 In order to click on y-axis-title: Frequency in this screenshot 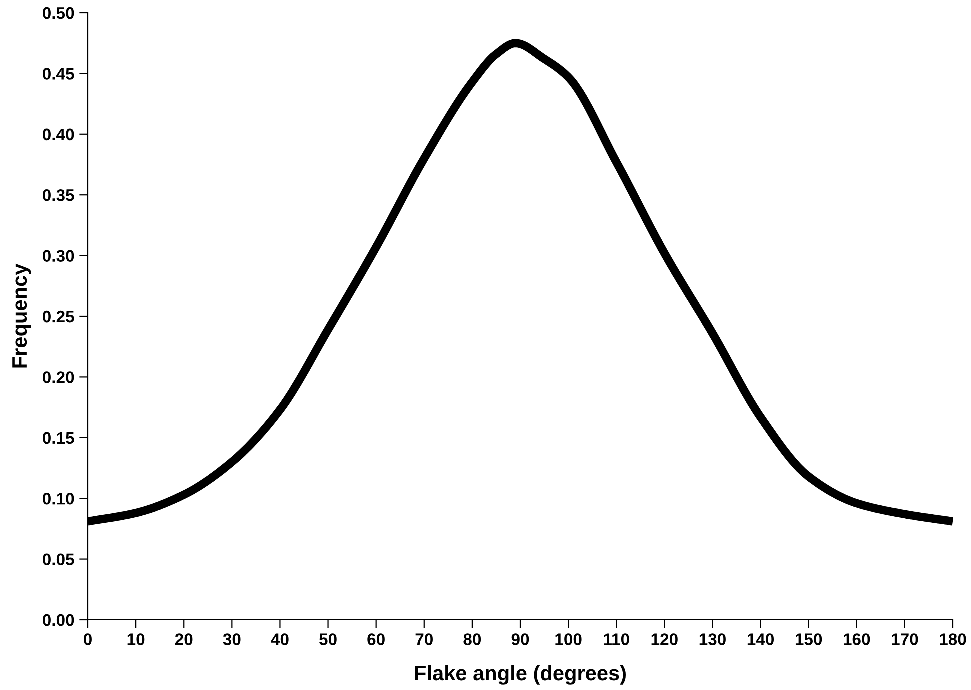, I will do `click(22, 316)`.